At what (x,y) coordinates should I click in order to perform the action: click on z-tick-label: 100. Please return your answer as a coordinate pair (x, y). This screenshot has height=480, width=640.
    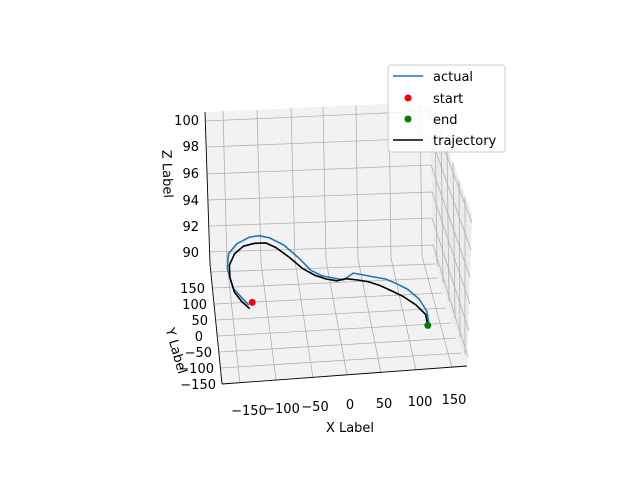
    Looking at the image, I should click on (186, 121).